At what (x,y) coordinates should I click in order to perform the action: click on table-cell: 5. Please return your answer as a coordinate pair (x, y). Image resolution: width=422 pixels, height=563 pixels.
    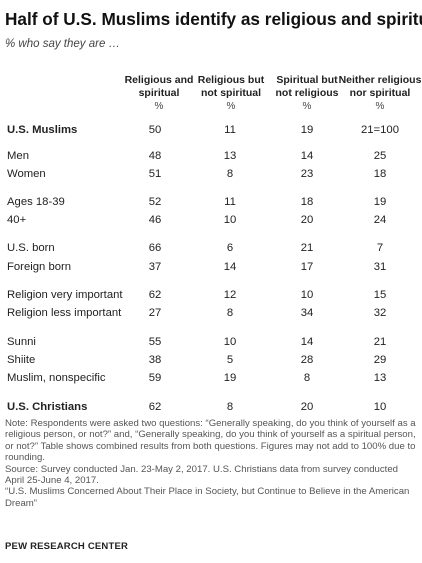
    Looking at the image, I should click on (230, 360).